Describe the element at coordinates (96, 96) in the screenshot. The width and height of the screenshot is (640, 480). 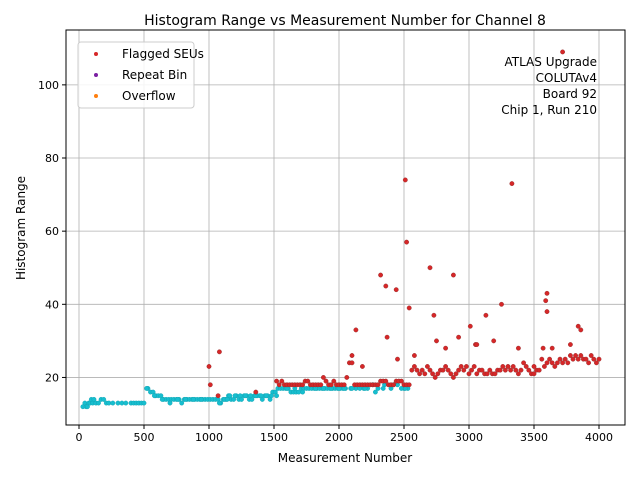
I see `legend-marker-overflow` at that location.